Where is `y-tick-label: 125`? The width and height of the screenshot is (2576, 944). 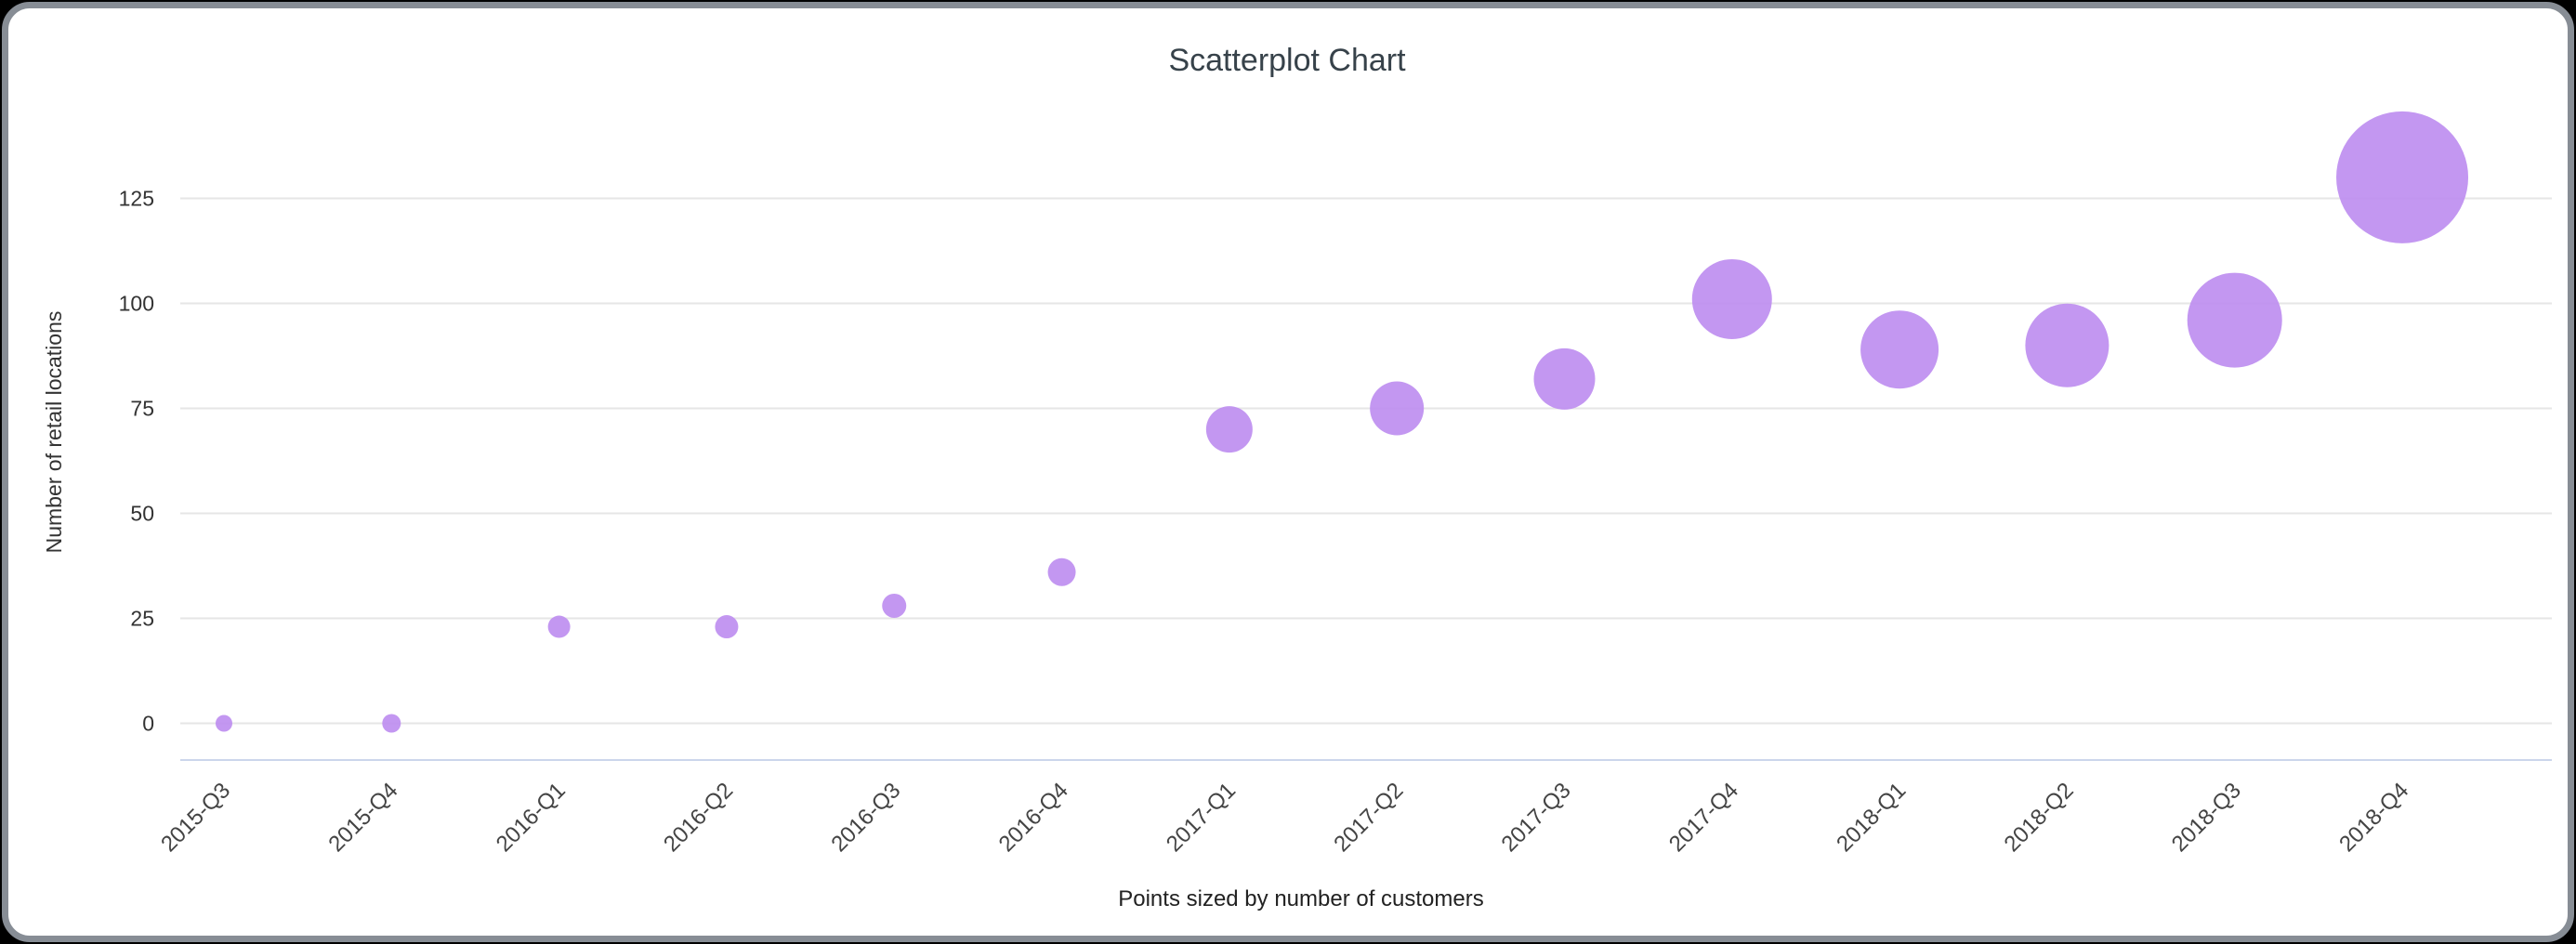 y-tick-label: 125 is located at coordinates (136, 199).